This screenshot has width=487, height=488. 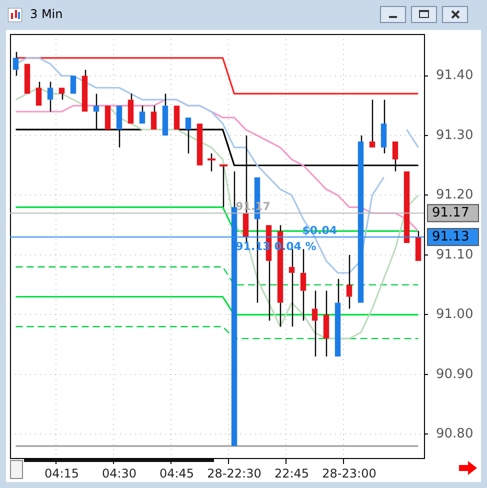 What do you see at coordinates (176, 473) in the screenshot?
I see `x-tick-label: 04:45` at bounding box center [176, 473].